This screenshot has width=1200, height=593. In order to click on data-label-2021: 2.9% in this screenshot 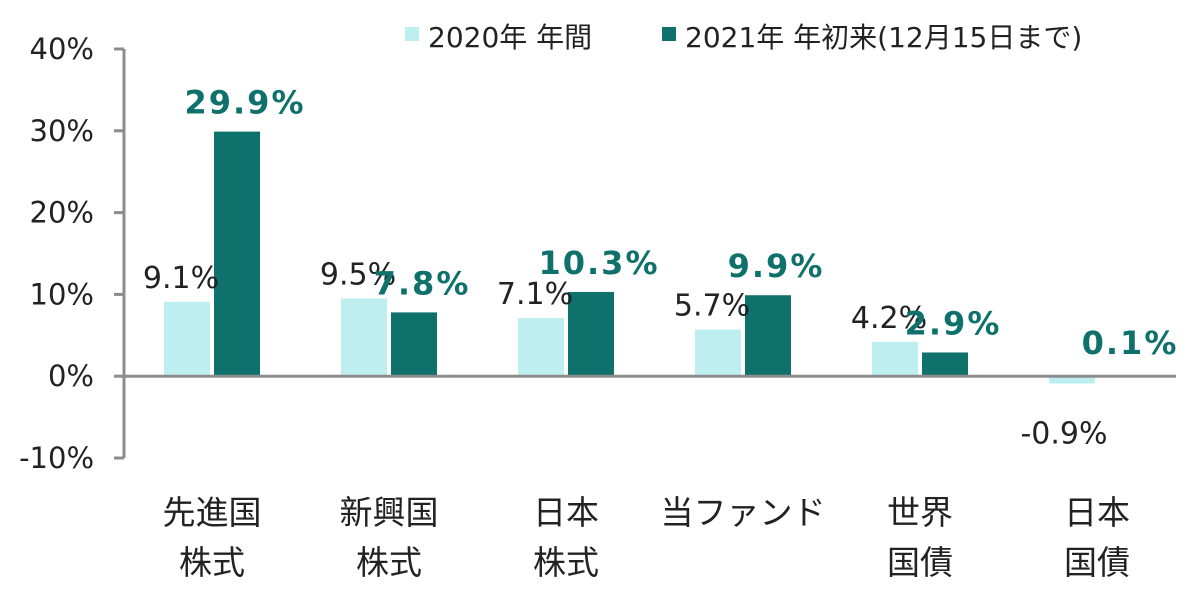, I will do `click(953, 323)`.